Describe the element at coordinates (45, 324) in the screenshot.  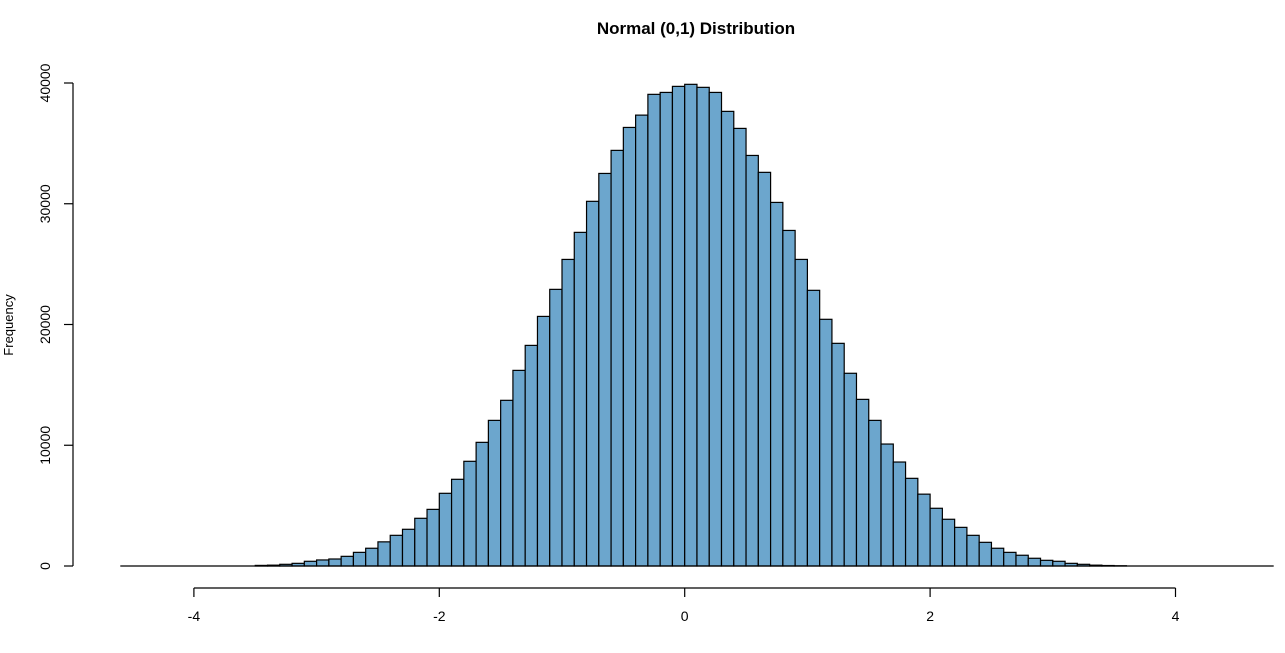
I see `y-tick-label: 20000` at that location.